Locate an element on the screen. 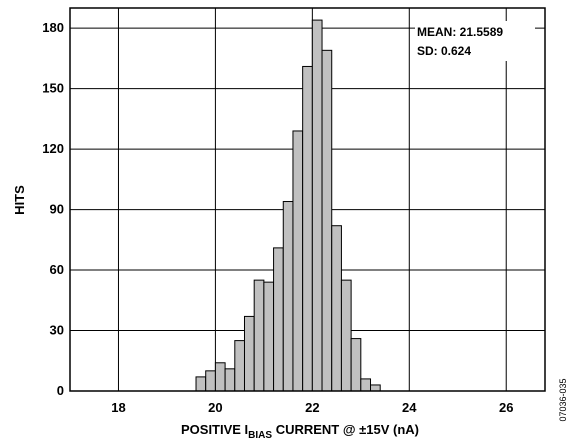  x-axis-ticks: 18 20 22 24 26 is located at coordinates (312, 407).